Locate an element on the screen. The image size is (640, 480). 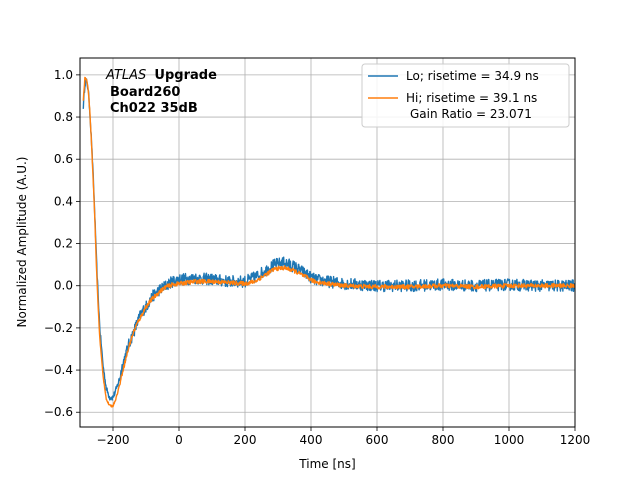
y-tick-label: −0.6 is located at coordinates (58, 412).